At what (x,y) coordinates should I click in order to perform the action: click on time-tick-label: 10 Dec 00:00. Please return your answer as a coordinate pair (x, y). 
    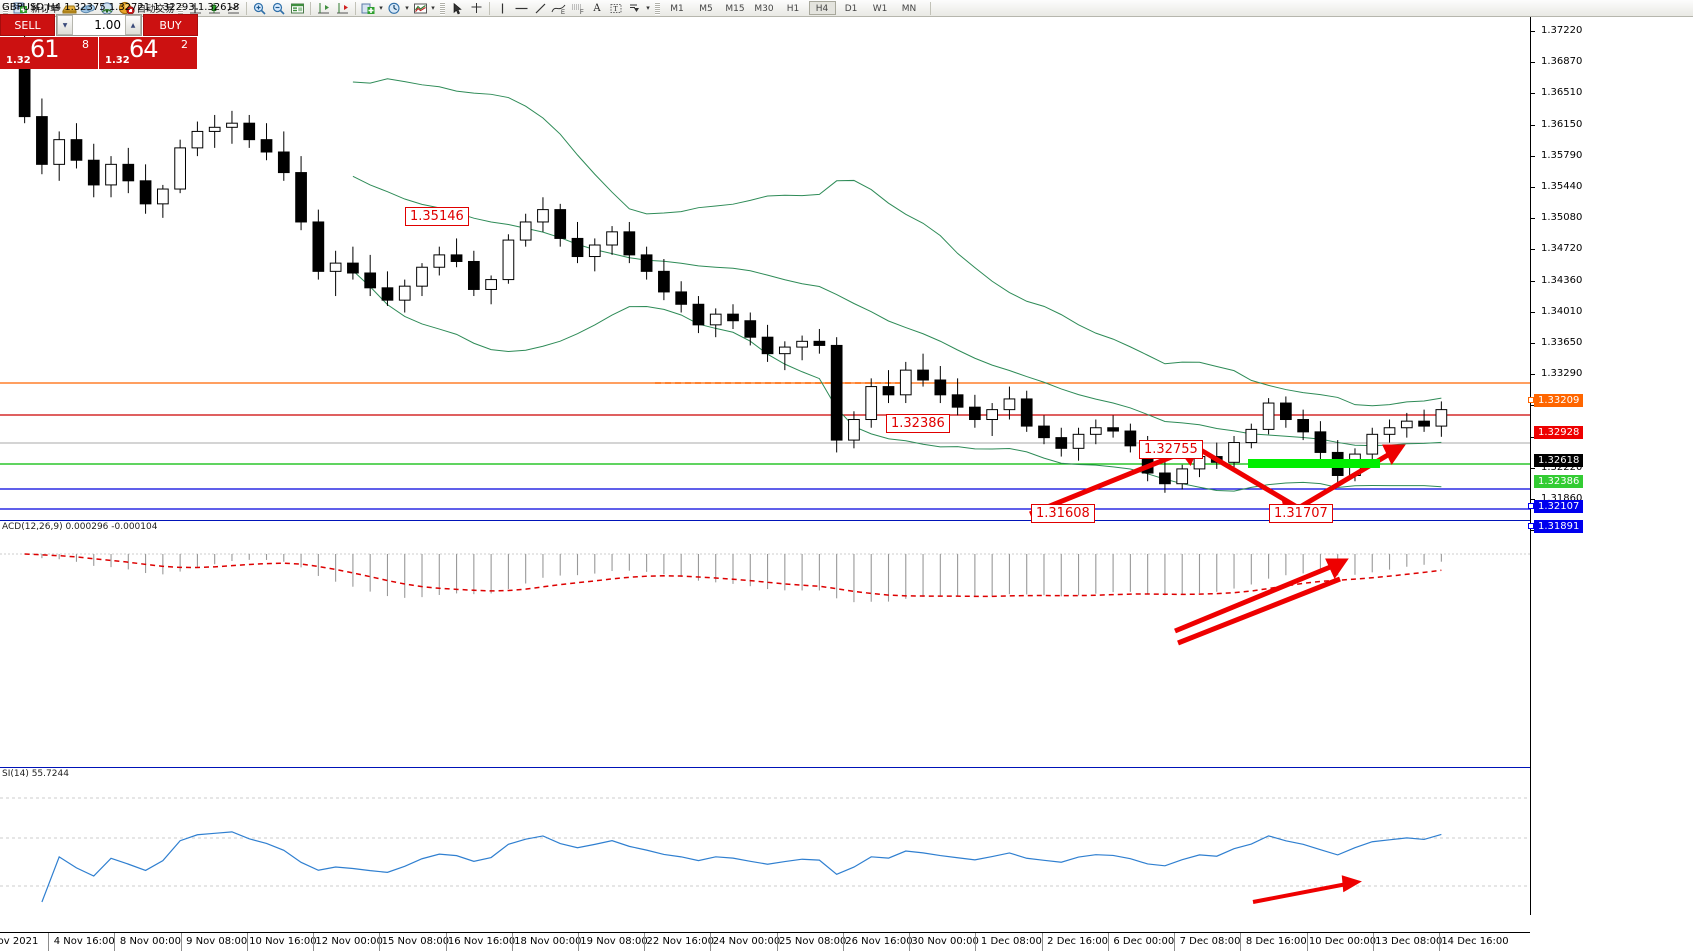
    Looking at the image, I should click on (1342, 941).